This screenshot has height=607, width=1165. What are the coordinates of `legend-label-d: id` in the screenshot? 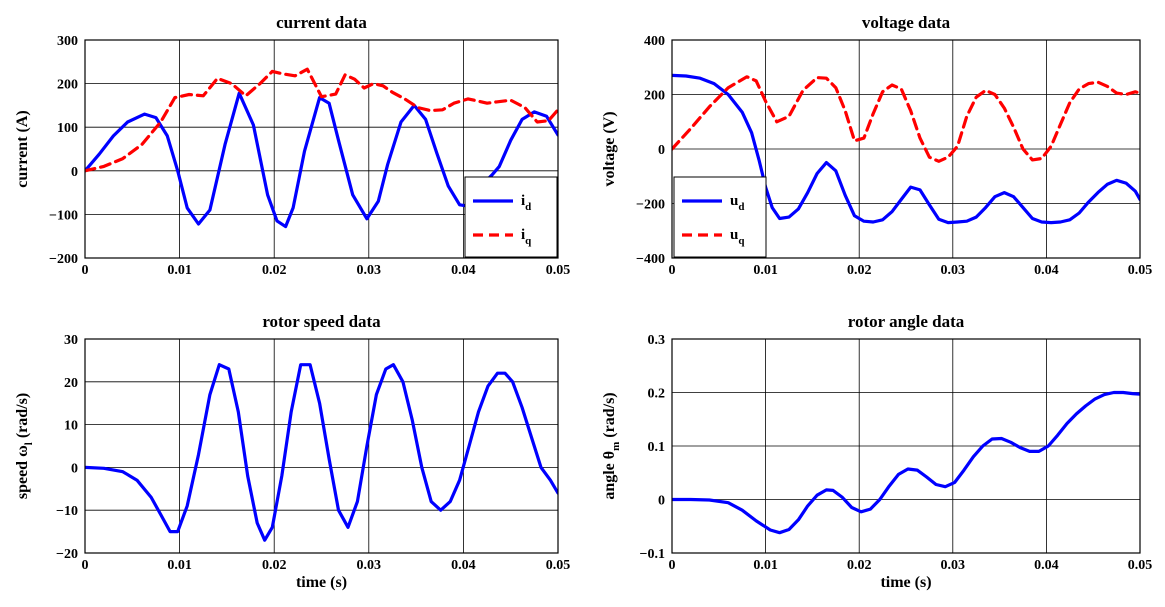 It's located at (526, 203).